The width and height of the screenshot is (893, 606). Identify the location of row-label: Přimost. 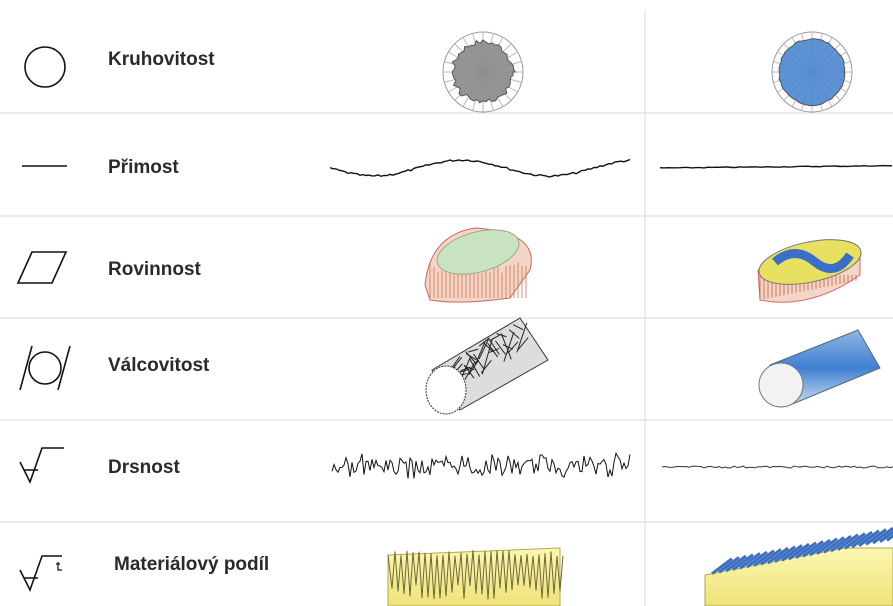
(143, 167).